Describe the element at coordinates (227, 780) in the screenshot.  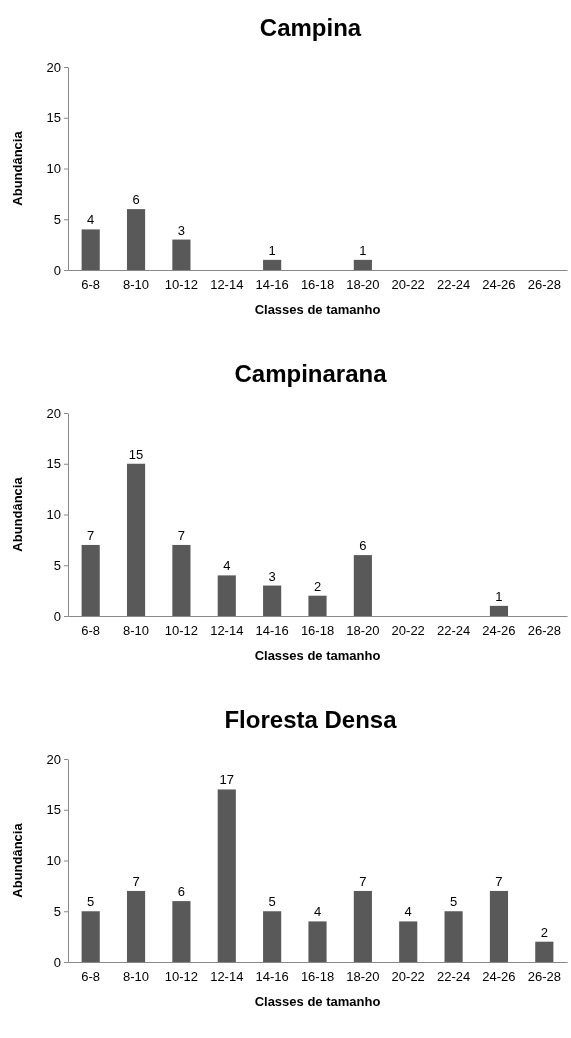
I see `data-label: 17` at that location.